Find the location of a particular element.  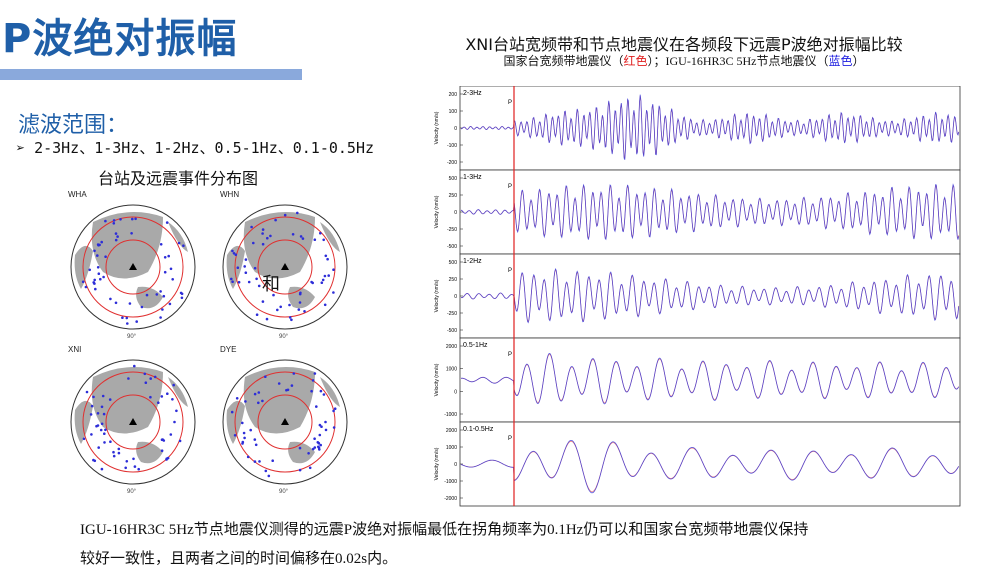

station-map-title: 台站及远震事件分布图 is located at coordinates (178, 178).